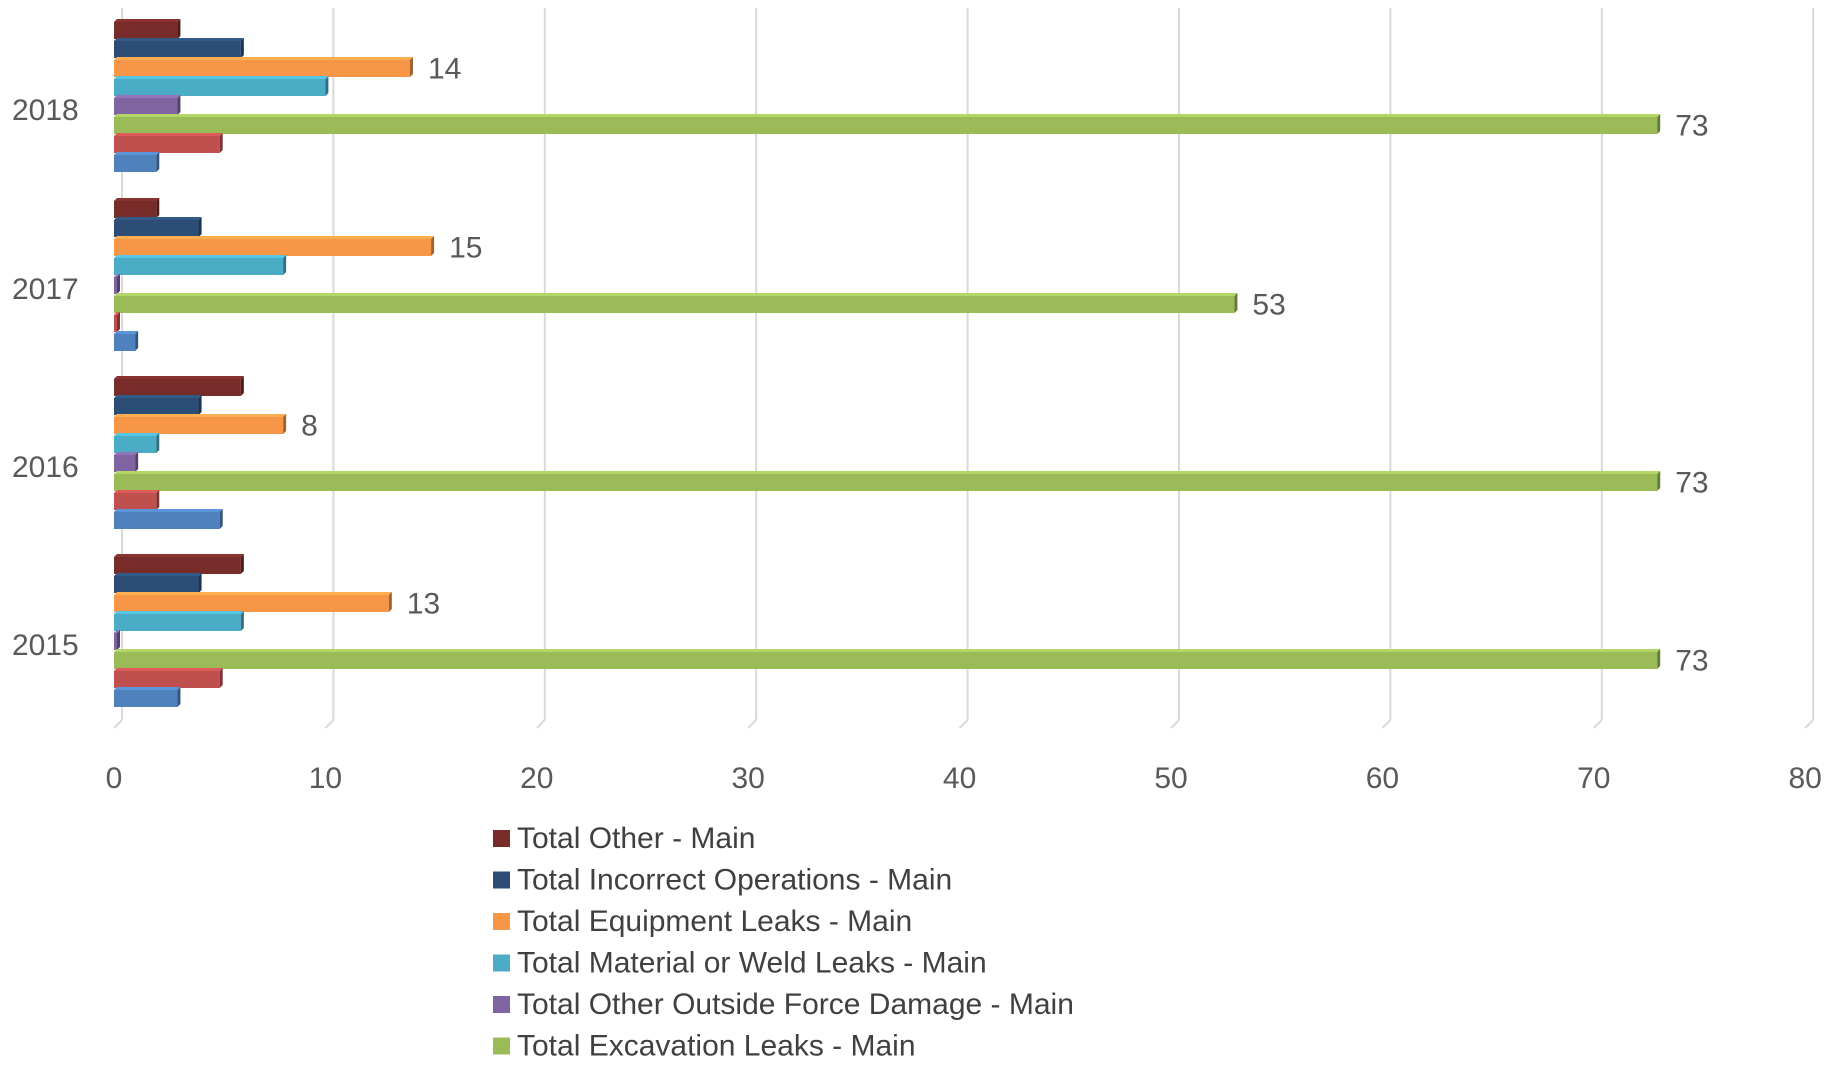 The height and width of the screenshot is (1073, 1825). Describe the element at coordinates (714, 921) in the screenshot. I see `legend-label: Total Equipment Leaks - Main` at that location.